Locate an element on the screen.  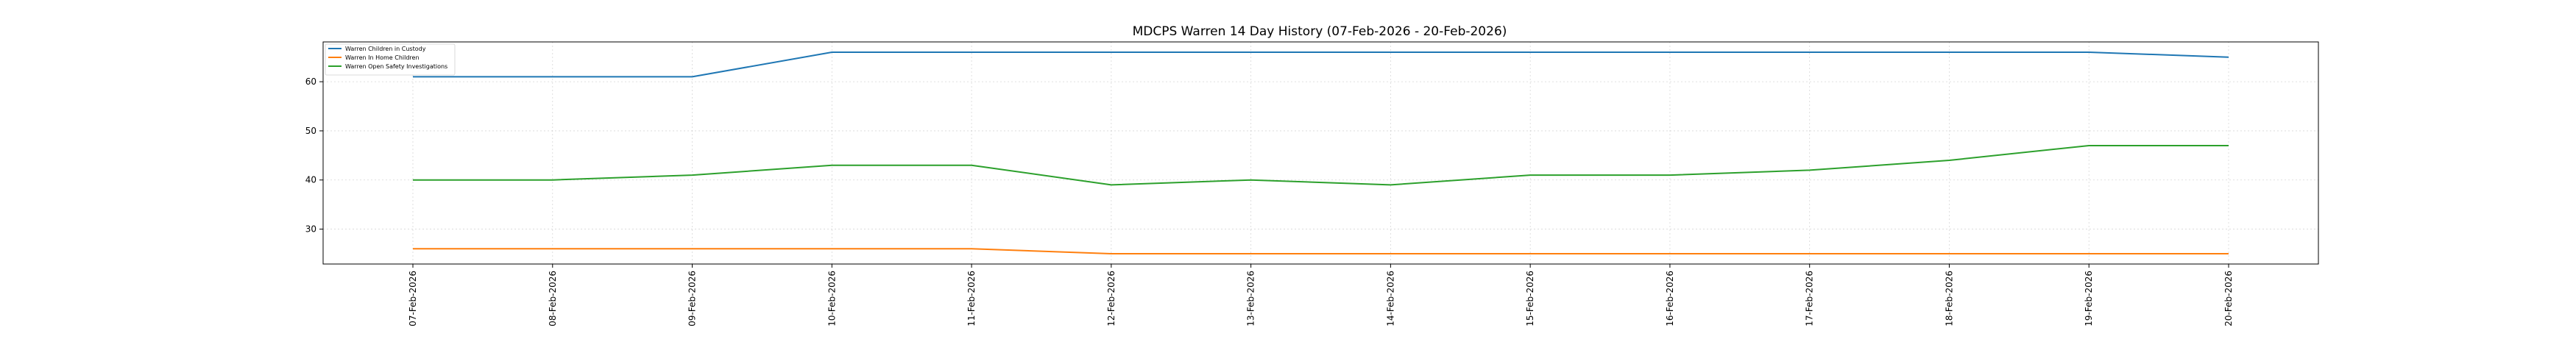
x-tick-label: 10-Feb-2026 is located at coordinates (832, 299).